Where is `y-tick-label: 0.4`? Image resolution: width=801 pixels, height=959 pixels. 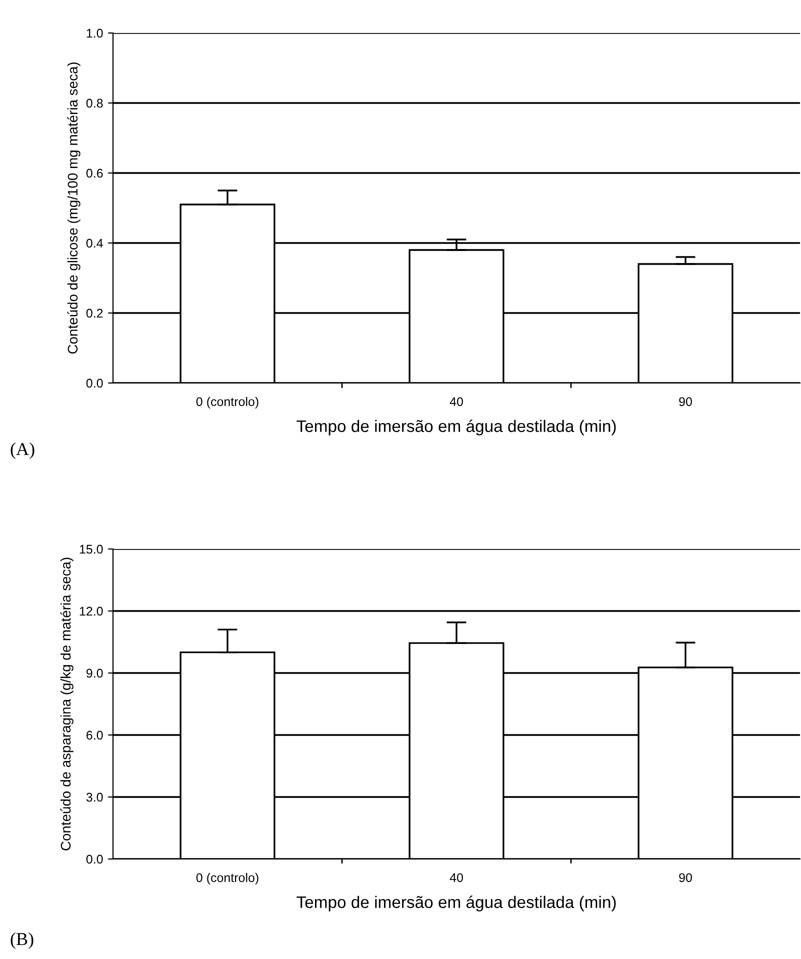 y-tick-label: 0.4 is located at coordinates (94, 243).